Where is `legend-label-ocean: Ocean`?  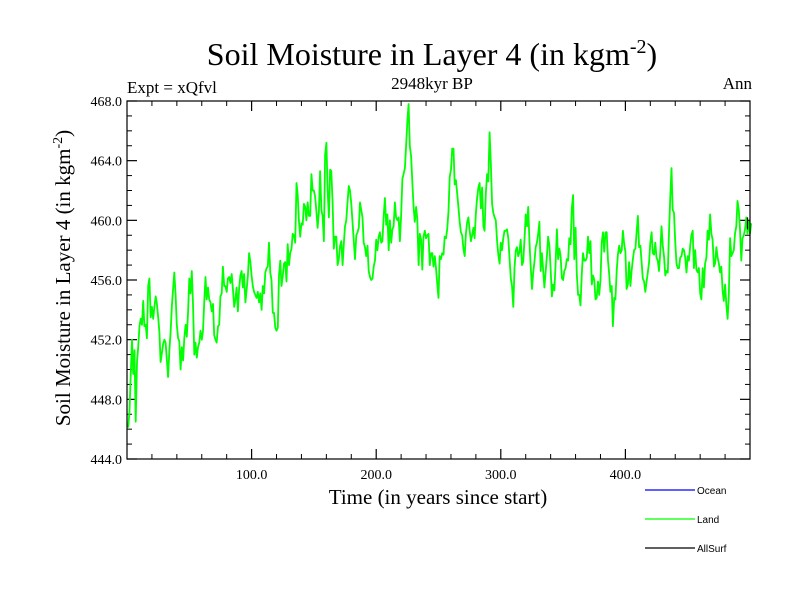 legend-label-ocean: Ocean is located at coordinates (711, 491).